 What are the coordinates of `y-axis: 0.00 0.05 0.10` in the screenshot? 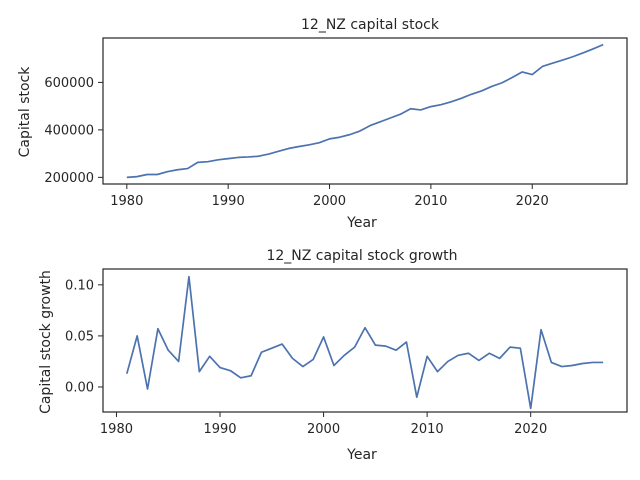 It's located at (84, 336).